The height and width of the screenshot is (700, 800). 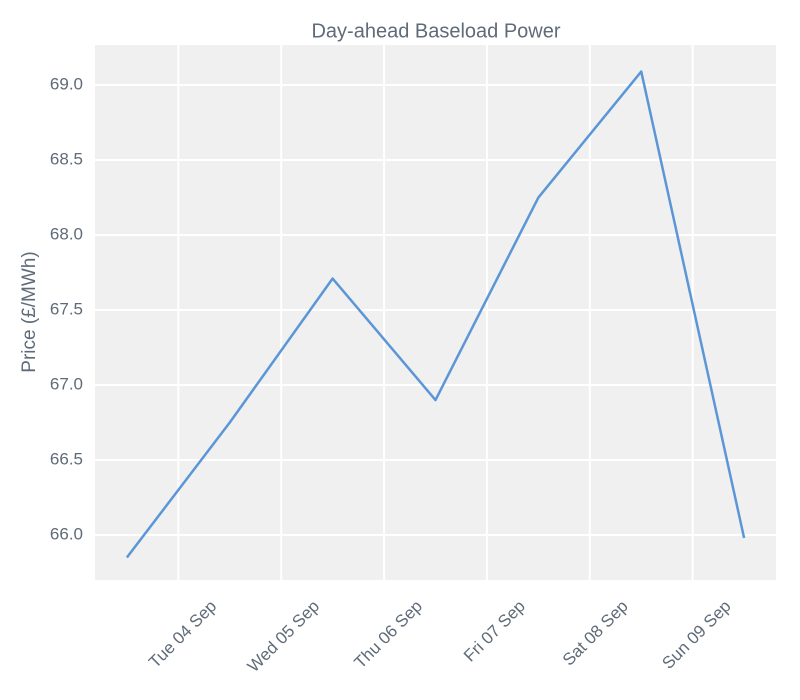 I want to click on y-tick-label: 66.5, so click(x=66, y=458).